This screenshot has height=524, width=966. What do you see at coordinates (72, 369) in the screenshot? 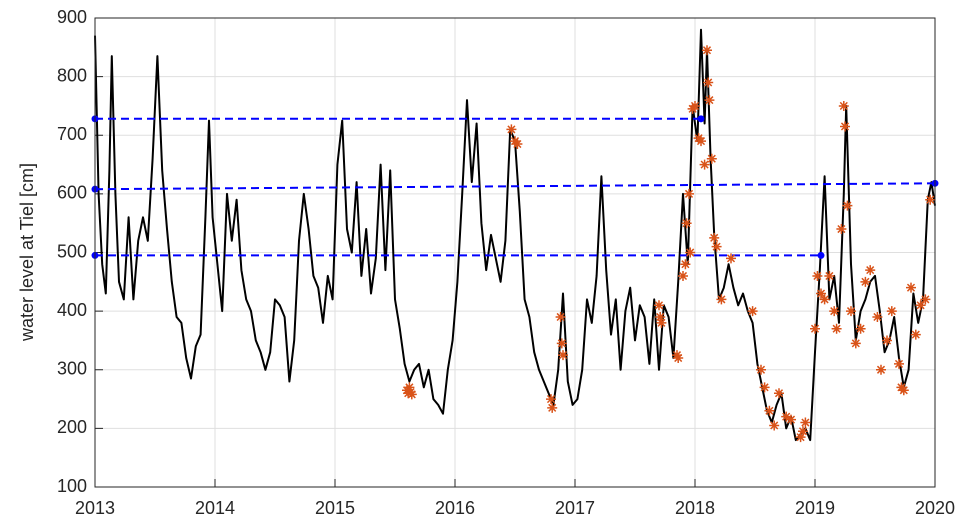
I see `y-tick-label: 300` at bounding box center [72, 369].